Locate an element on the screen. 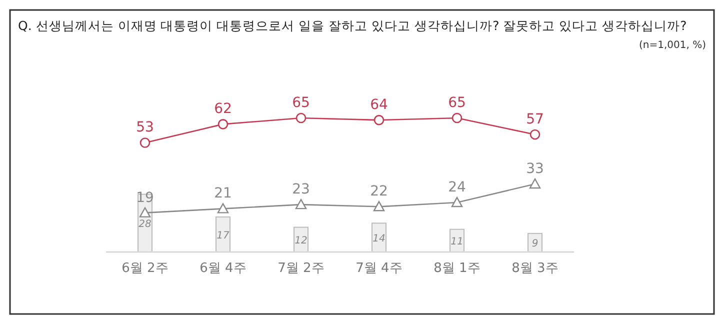  data-label: 23 is located at coordinates (301, 190).